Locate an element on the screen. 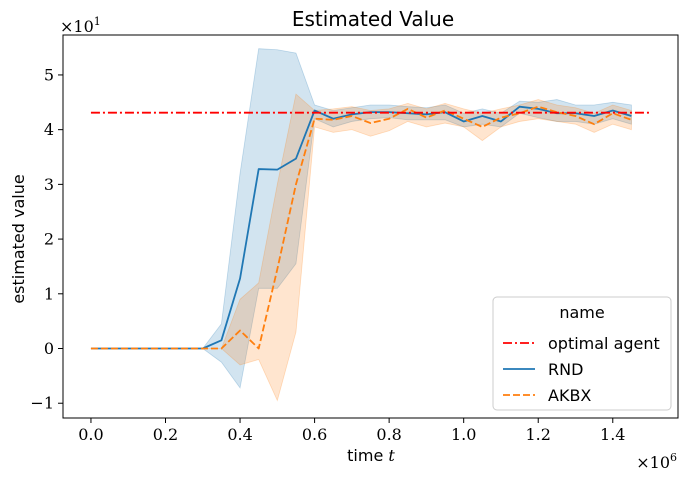 The width and height of the screenshot is (691, 482). y-tick-label: 5 is located at coordinates (49, 74).